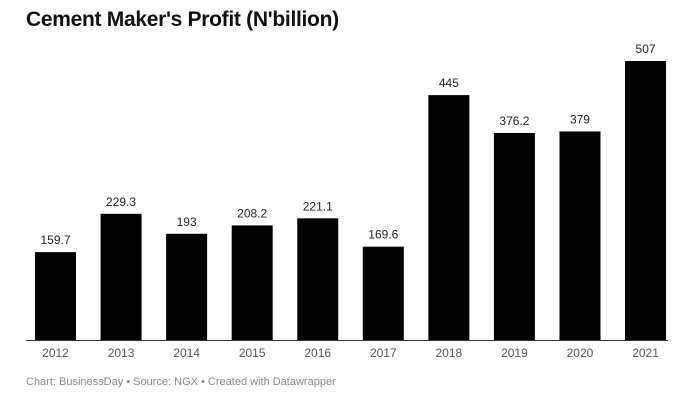 The height and width of the screenshot is (400, 700). Describe the element at coordinates (187, 222) in the screenshot. I see `value-label-2014: 193` at that location.